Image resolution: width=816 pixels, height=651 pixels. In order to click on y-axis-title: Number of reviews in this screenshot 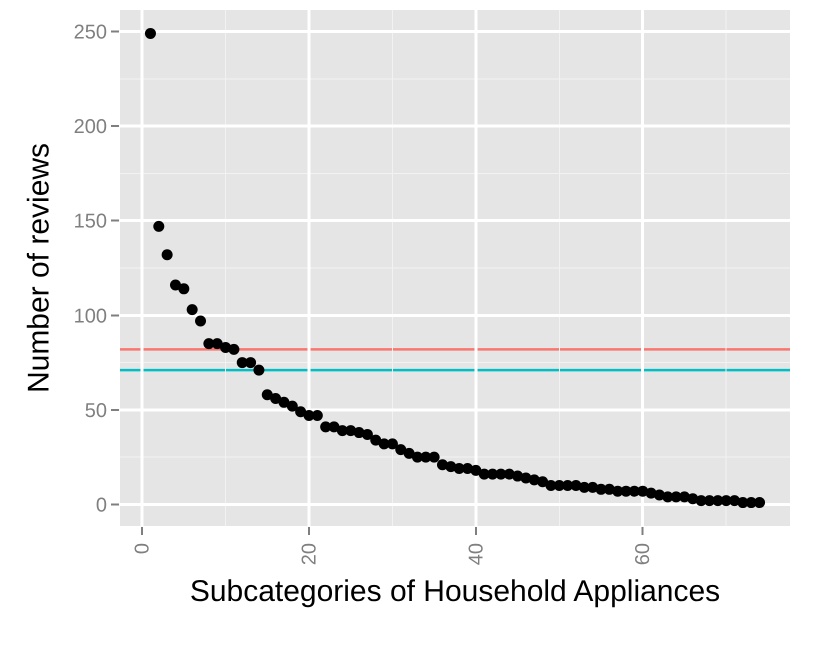, I will do `click(39, 268)`.